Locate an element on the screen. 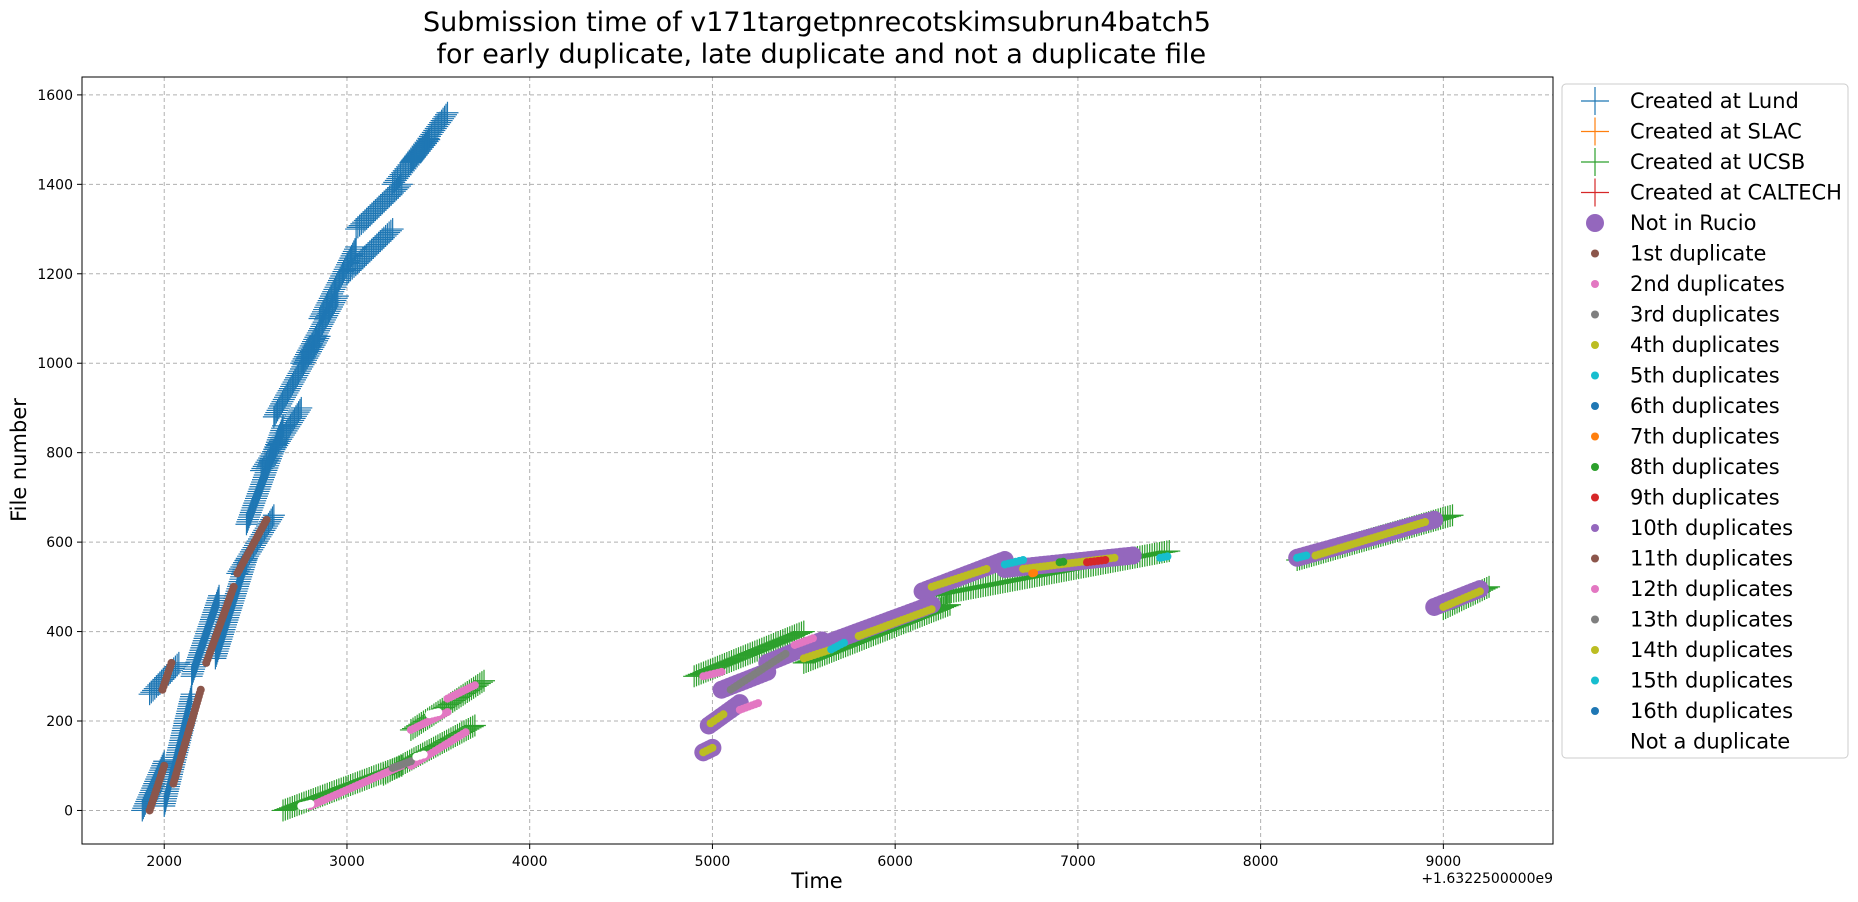 The image size is (1858, 902). x-tick-label: 7000 is located at coordinates (1078, 862).